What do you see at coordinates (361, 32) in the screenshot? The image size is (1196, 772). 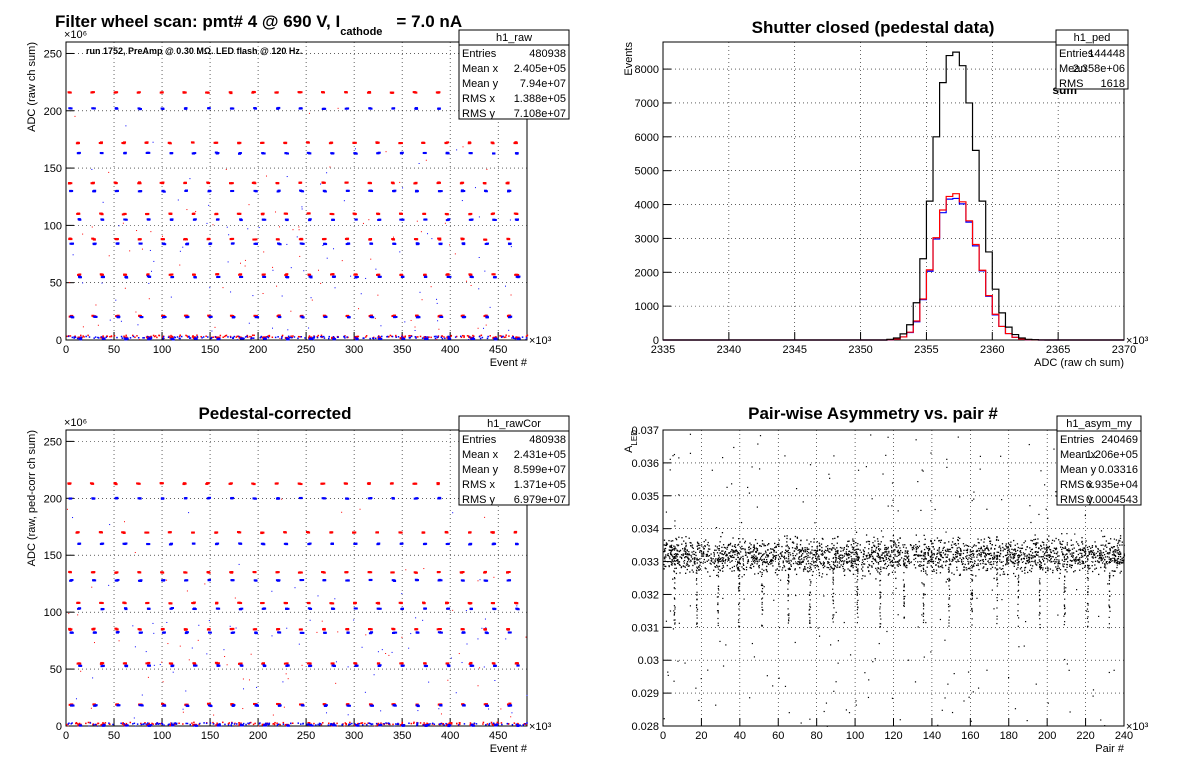 I see `chart-title-sub: cathode` at bounding box center [361, 32].